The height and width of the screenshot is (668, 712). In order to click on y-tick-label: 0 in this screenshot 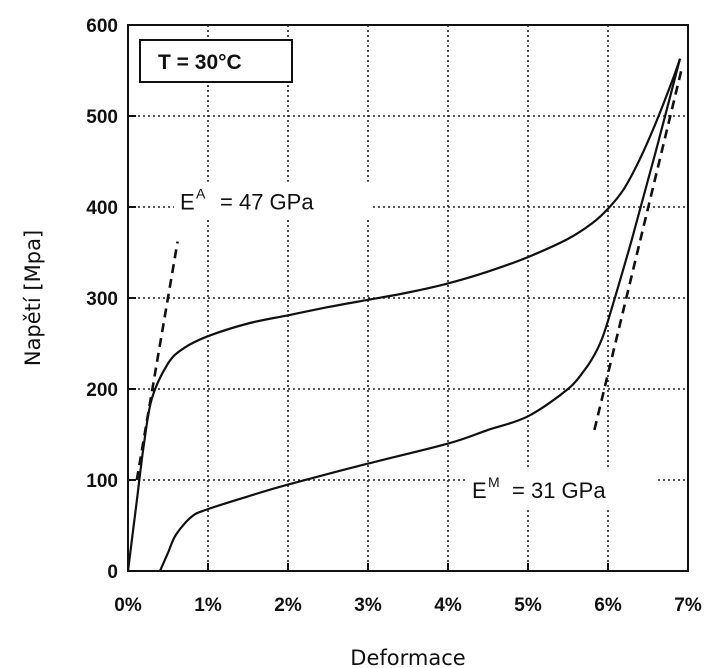, I will do `click(112, 572)`.